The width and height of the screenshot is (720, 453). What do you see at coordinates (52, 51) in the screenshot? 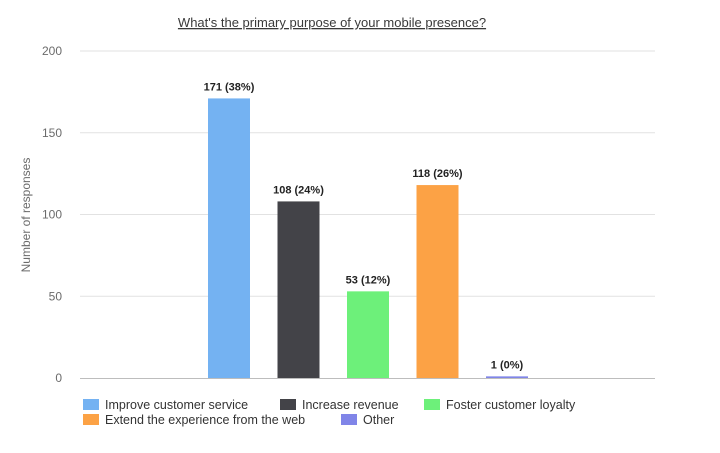
I see `y-tick-label: 200` at bounding box center [52, 51].